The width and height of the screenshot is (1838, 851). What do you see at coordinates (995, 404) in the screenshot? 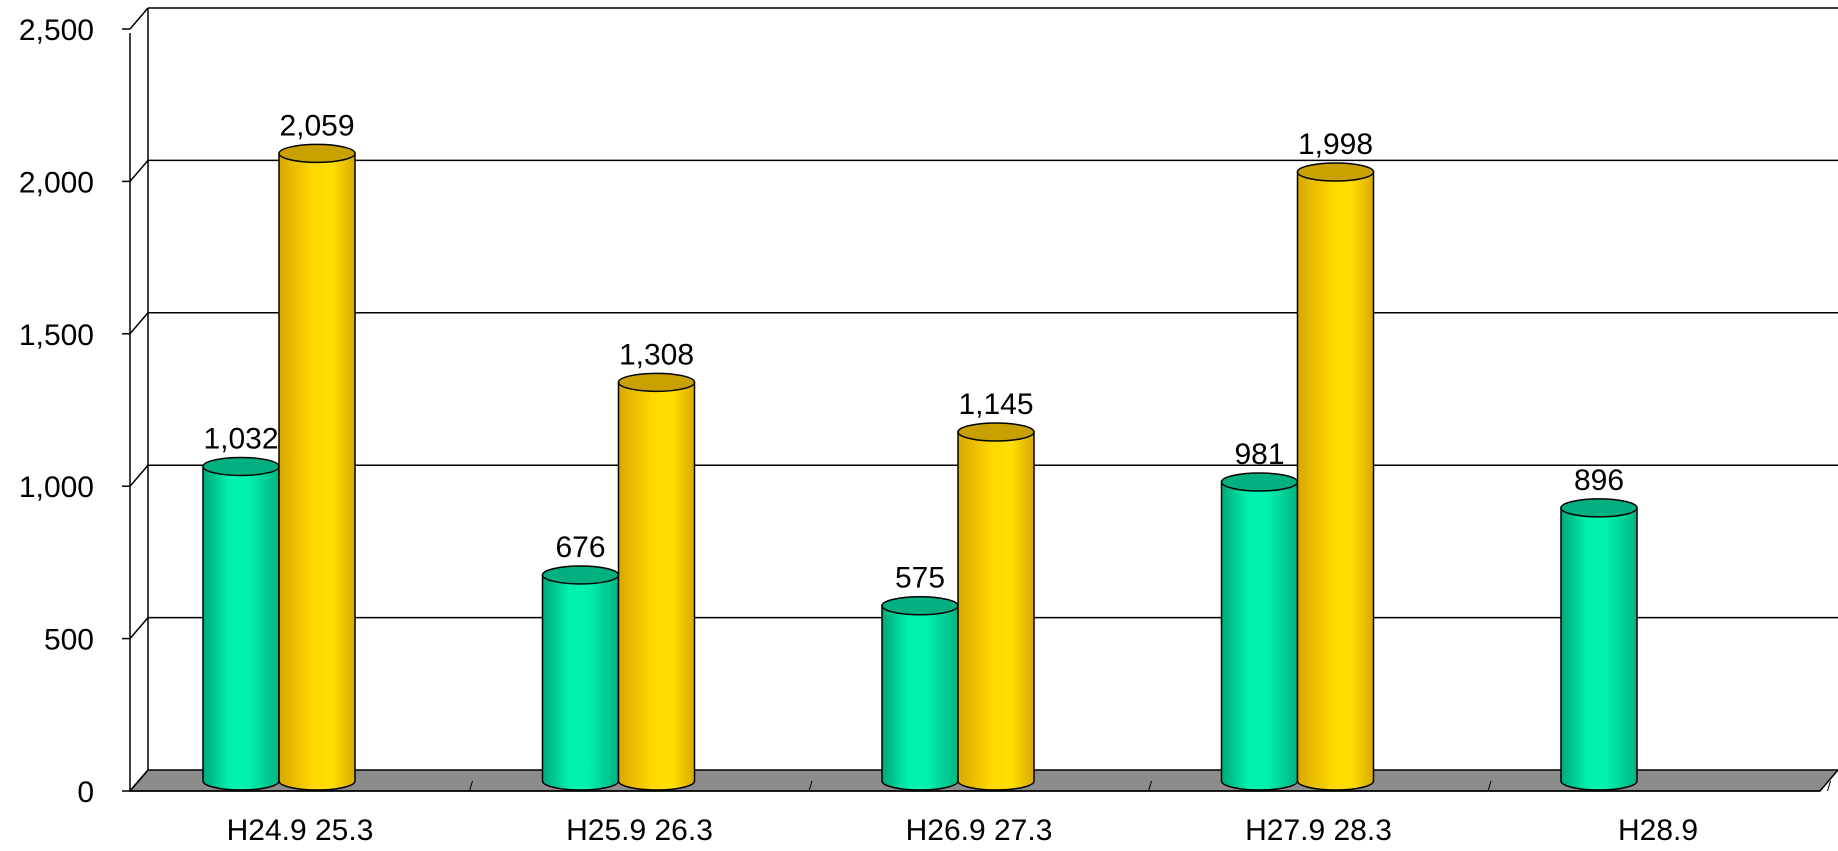
I see `data-label: 1,145` at bounding box center [995, 404].